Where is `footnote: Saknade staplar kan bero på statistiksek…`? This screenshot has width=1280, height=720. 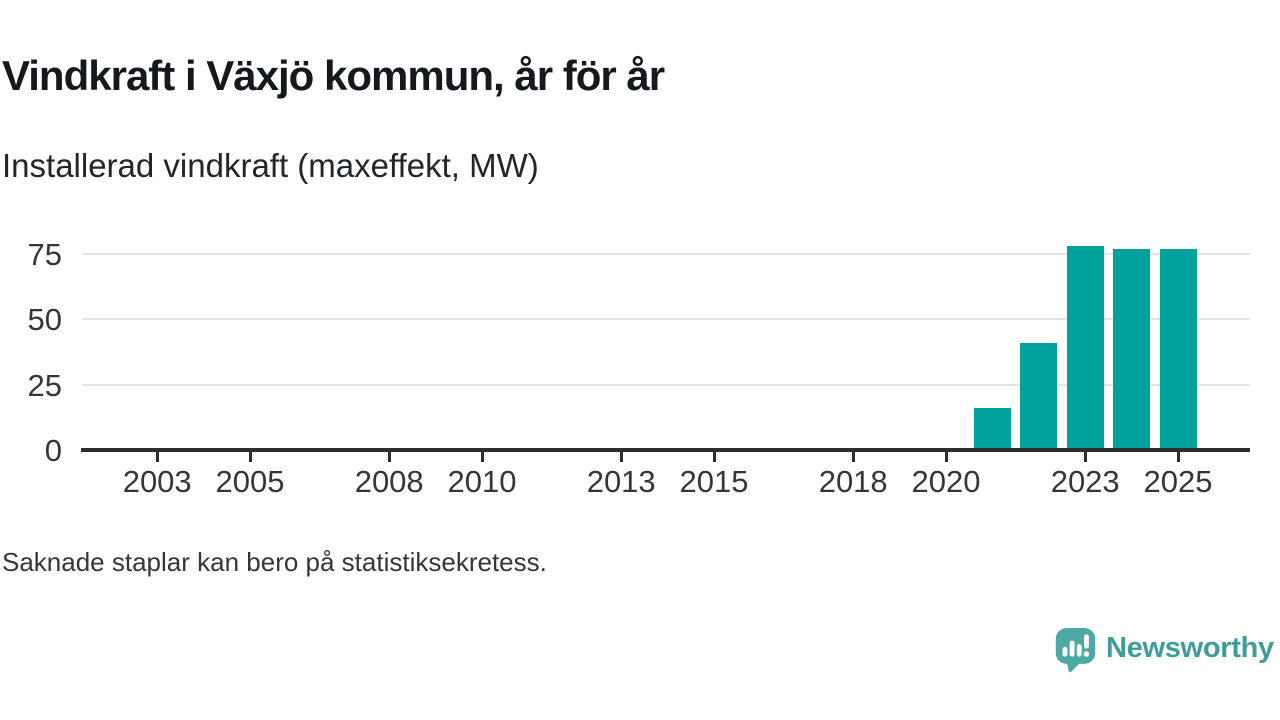 footnote: Saknade staplar kan bero på statistiksek… is located at coordinates (274, 562).